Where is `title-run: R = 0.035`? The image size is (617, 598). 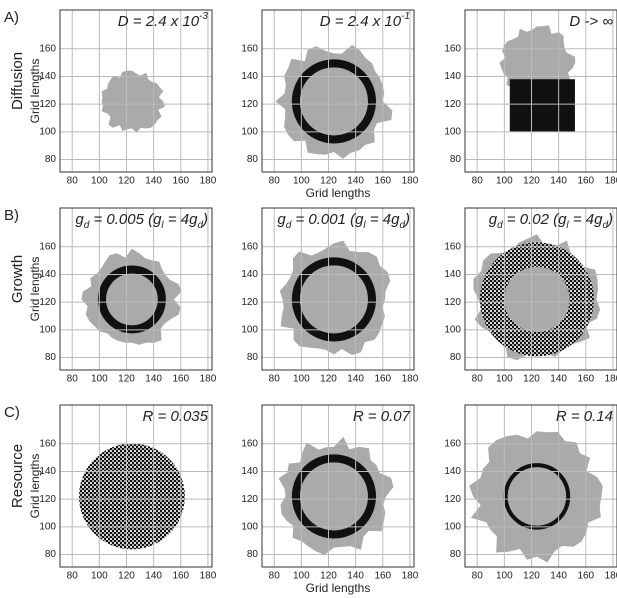 title-run: R = 0.035 is located at coordinates (176, 416).